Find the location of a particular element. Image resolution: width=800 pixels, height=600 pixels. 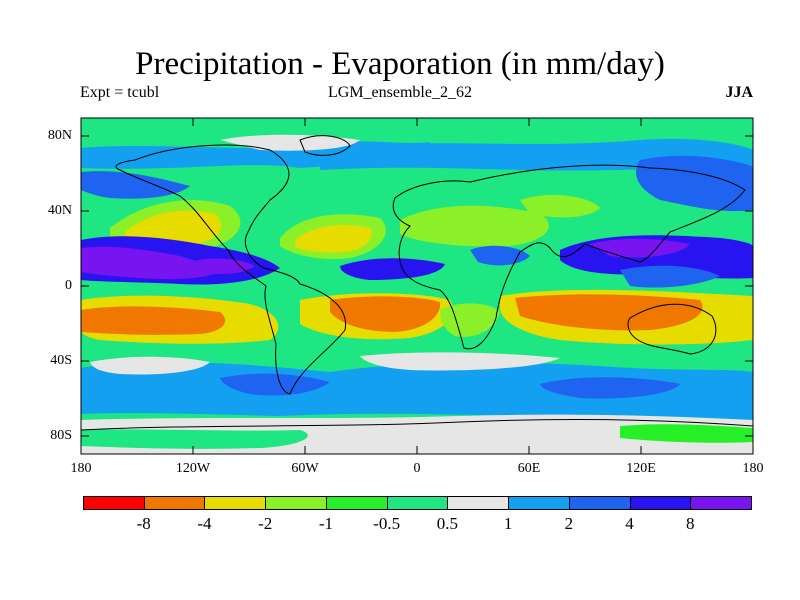

lon-label-60w: 60W is located at coordinates (305, 468).